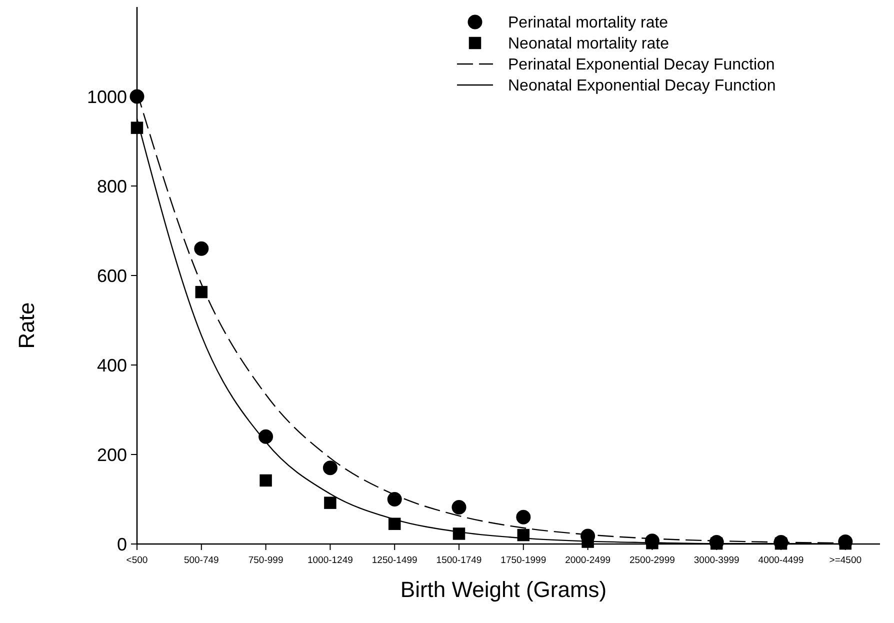  Describe the element at coordinates (717, 560) in the screenshot. I see `x-tick-label: 3000-3999` at that location.